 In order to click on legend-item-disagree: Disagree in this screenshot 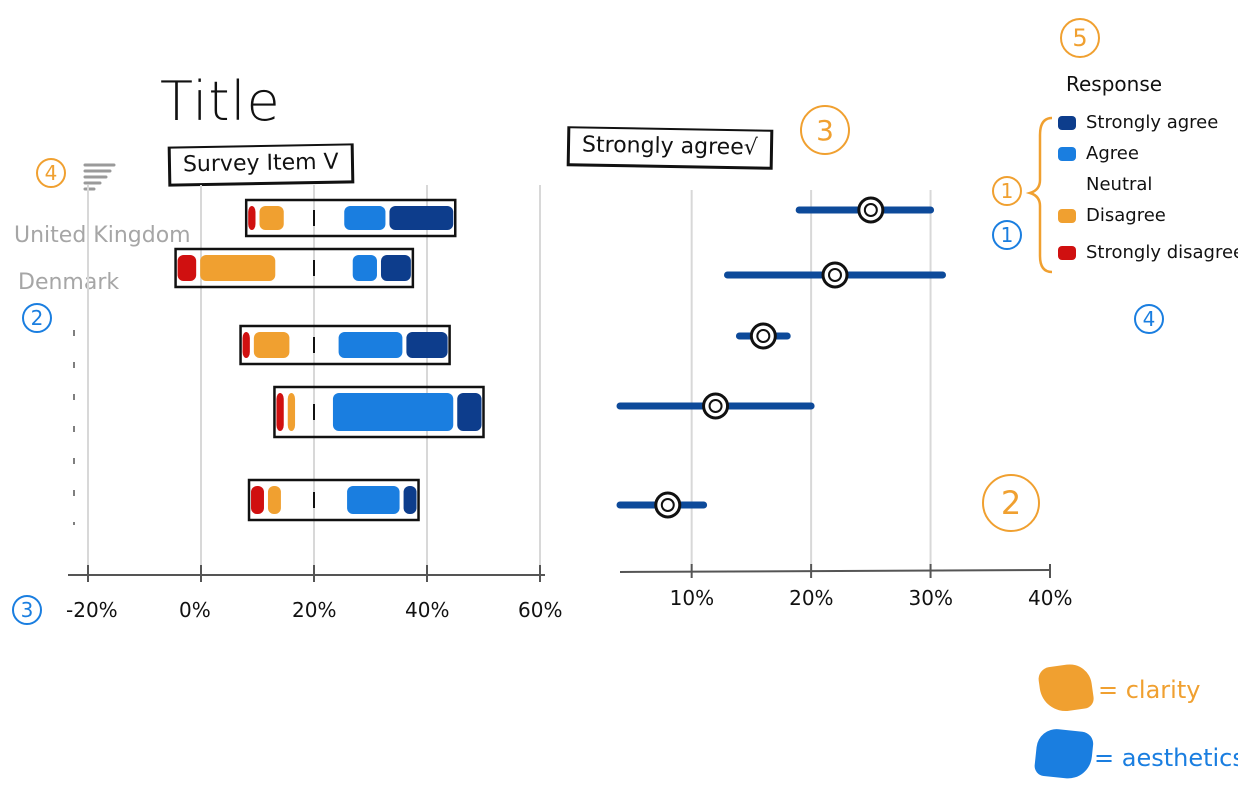, I will do `click(1148, 215)`.